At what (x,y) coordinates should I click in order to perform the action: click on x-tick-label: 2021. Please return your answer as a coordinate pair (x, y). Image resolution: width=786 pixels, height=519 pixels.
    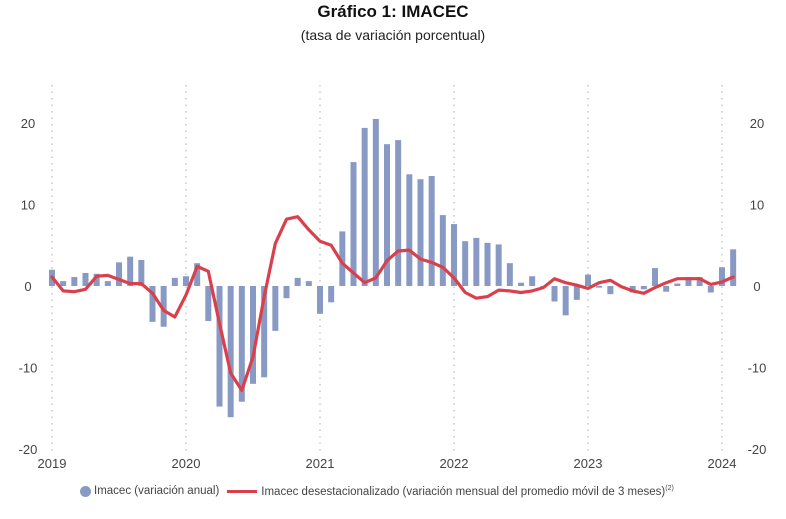
    Looking at the image, I should click on (320, 463).